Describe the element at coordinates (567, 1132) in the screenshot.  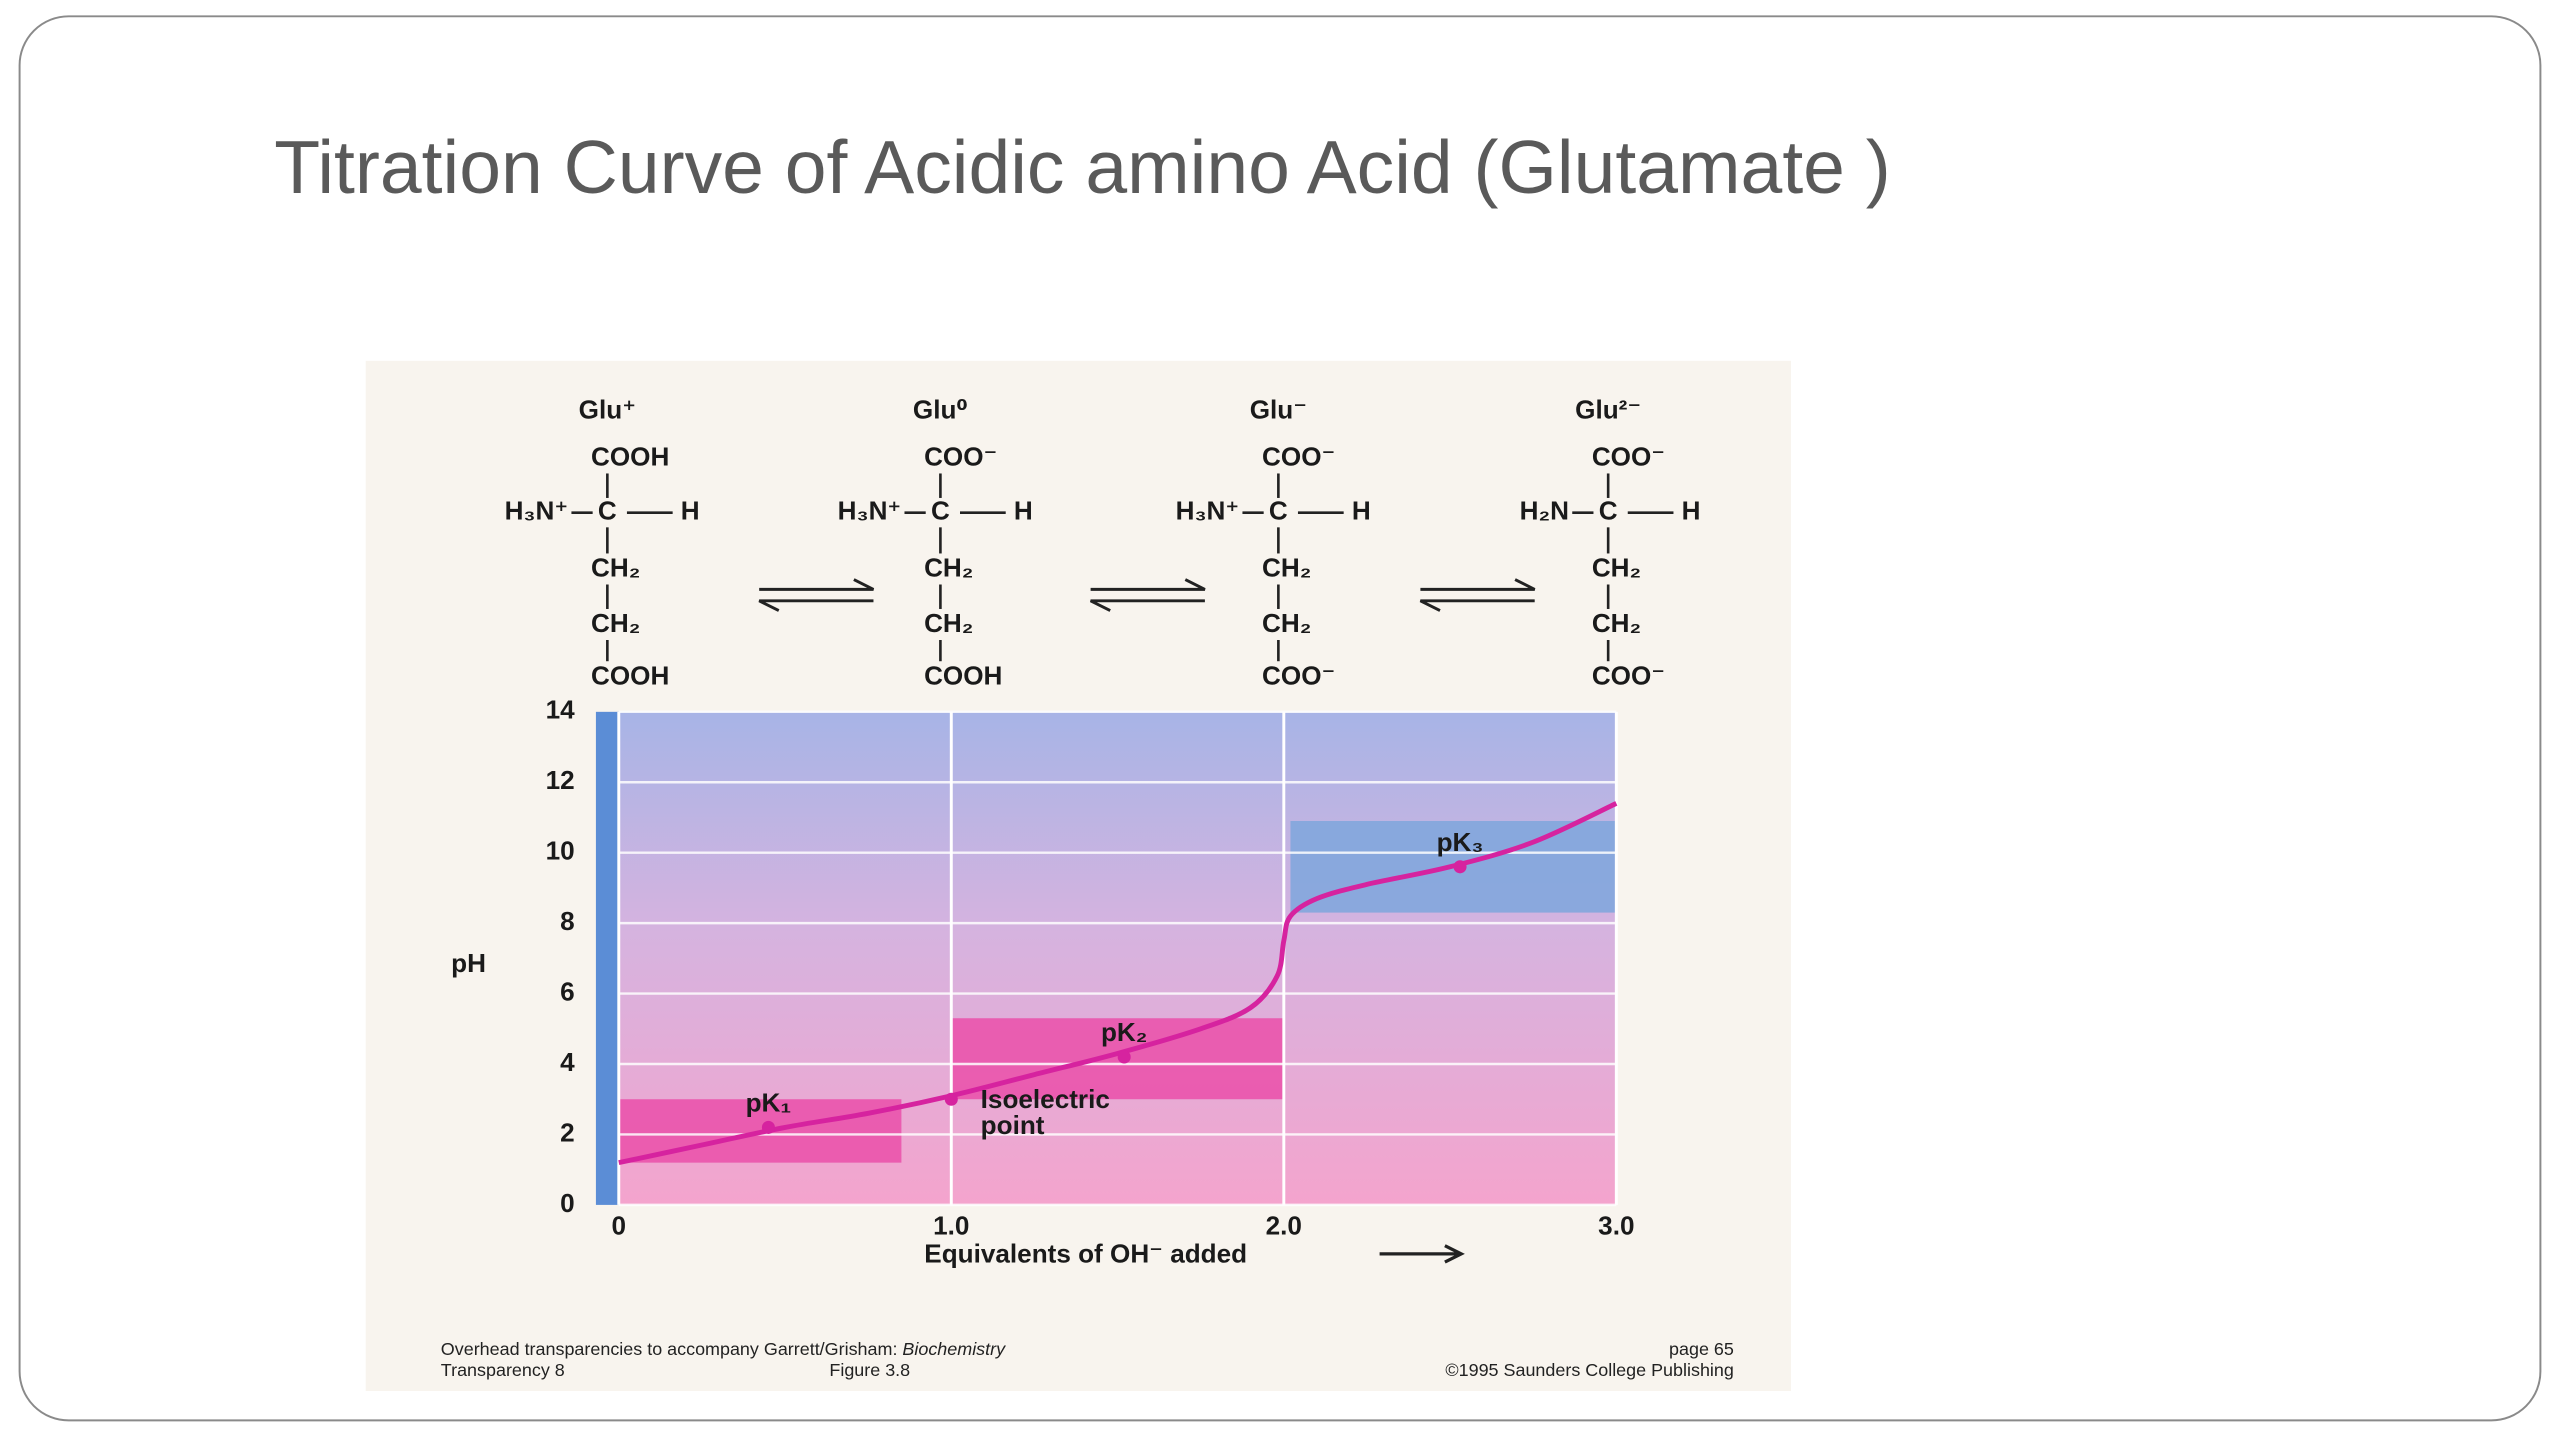
I see `y-tick-label: 2` at that location.